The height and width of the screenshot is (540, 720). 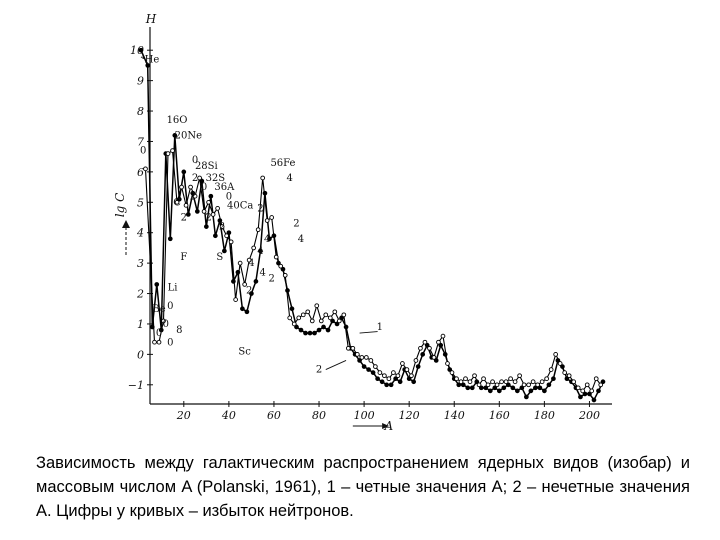 What do you see at coordinates (454, 415) in the screenshot?
I see `x-tick-label: 140` at bounding box center [454, 415].